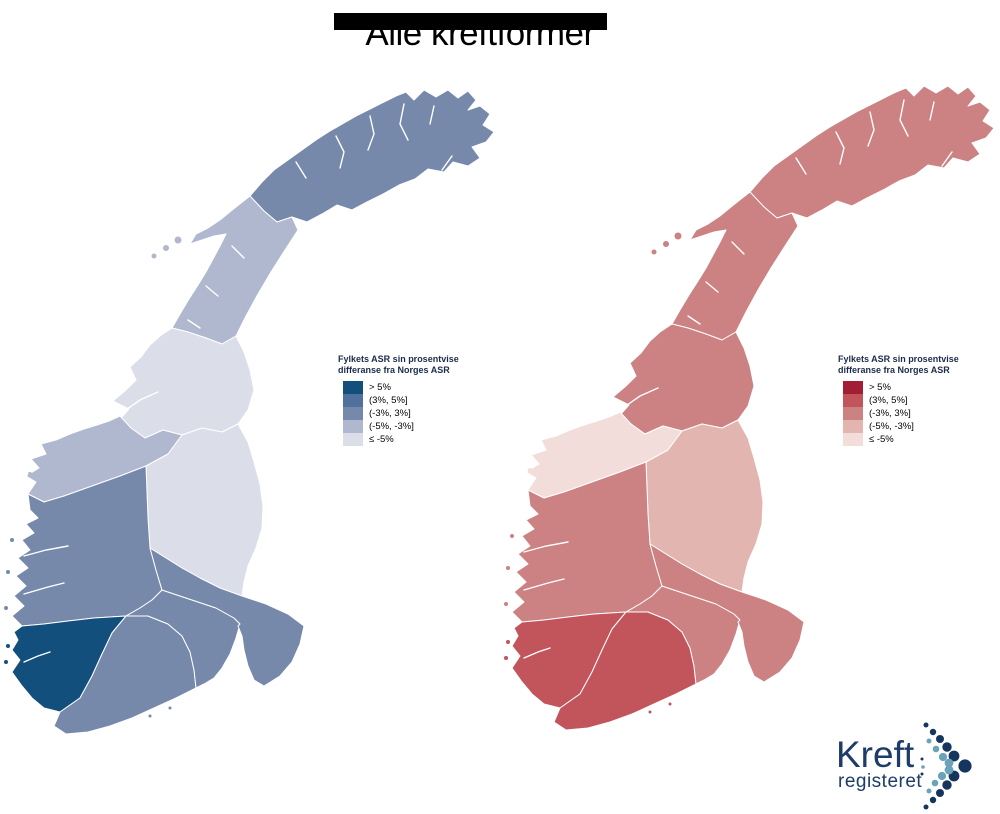  What do you see at coordinates (235, 270) in the screenshot?
I see `region-nordland-blue` at bounding box center [235, 270].